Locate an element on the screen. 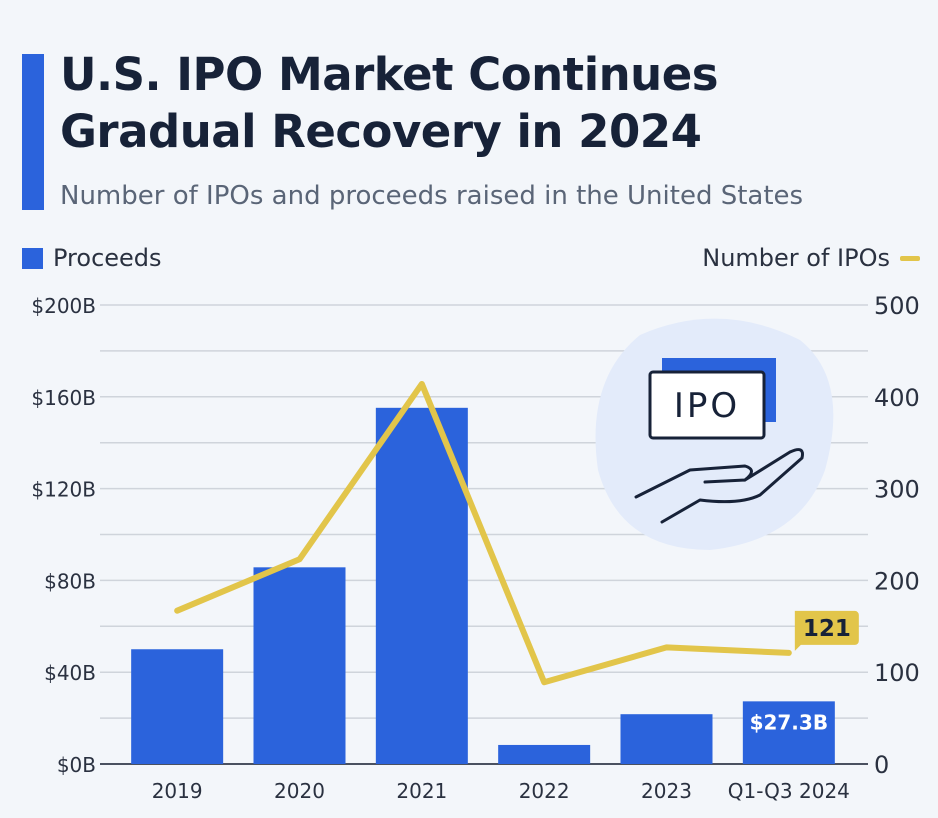 This screenshot has height=818, width=938. x-axis-tick: 2023 is located at coordinates (666, 791).